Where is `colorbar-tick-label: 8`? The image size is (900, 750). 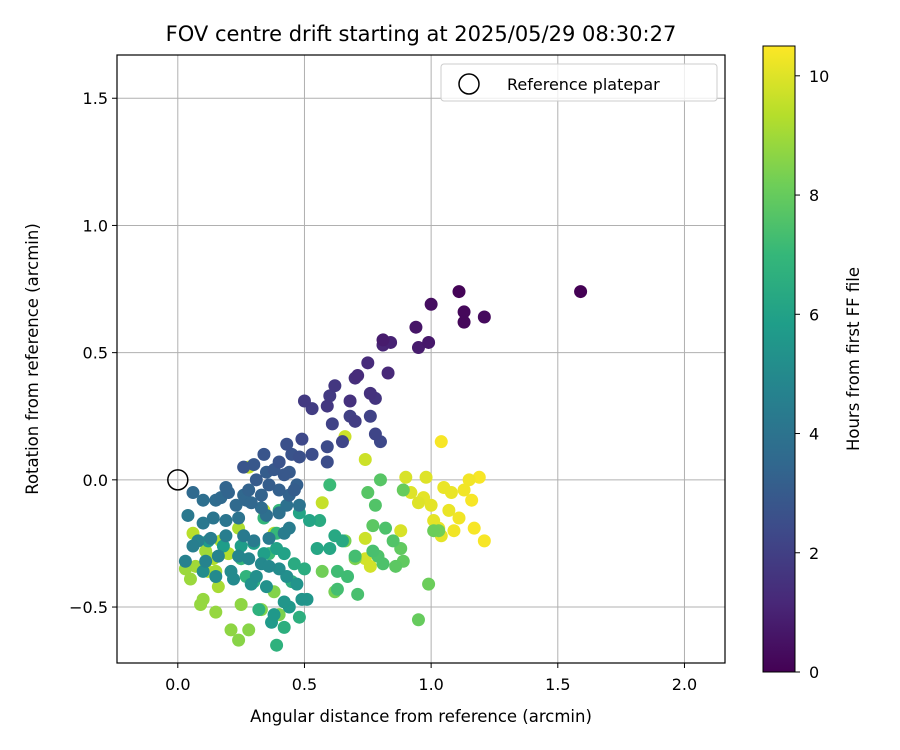 colorbar-tick-label: 8 is located at coordinates (814, 195).